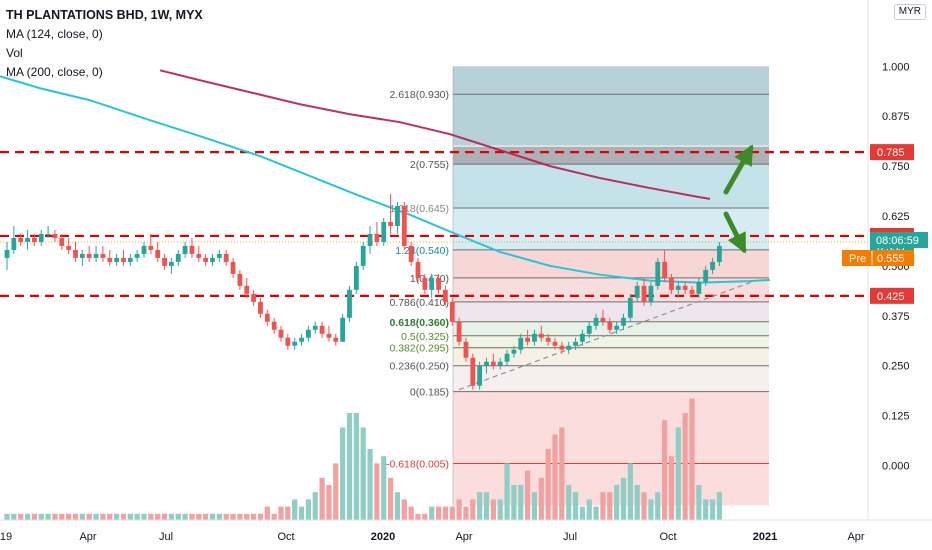 This screenshot has width=932, height=550. Describe the element at coordinates (896, 317) in the screenshot. I see `y-tick-label: 0.375` at that location.